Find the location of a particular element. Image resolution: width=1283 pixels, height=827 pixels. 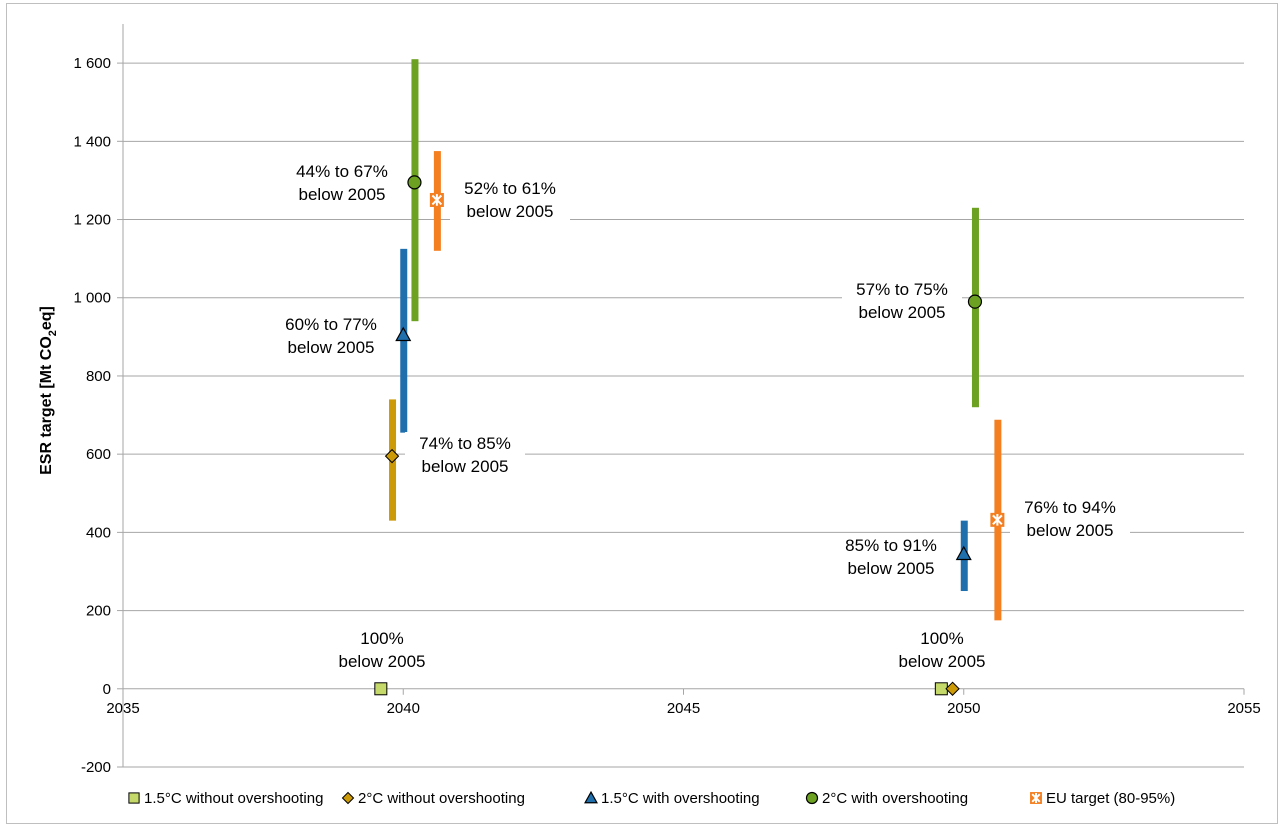

y-axis-title: ESR target [Mt CO2eq] is located at coordinates (48, 390).